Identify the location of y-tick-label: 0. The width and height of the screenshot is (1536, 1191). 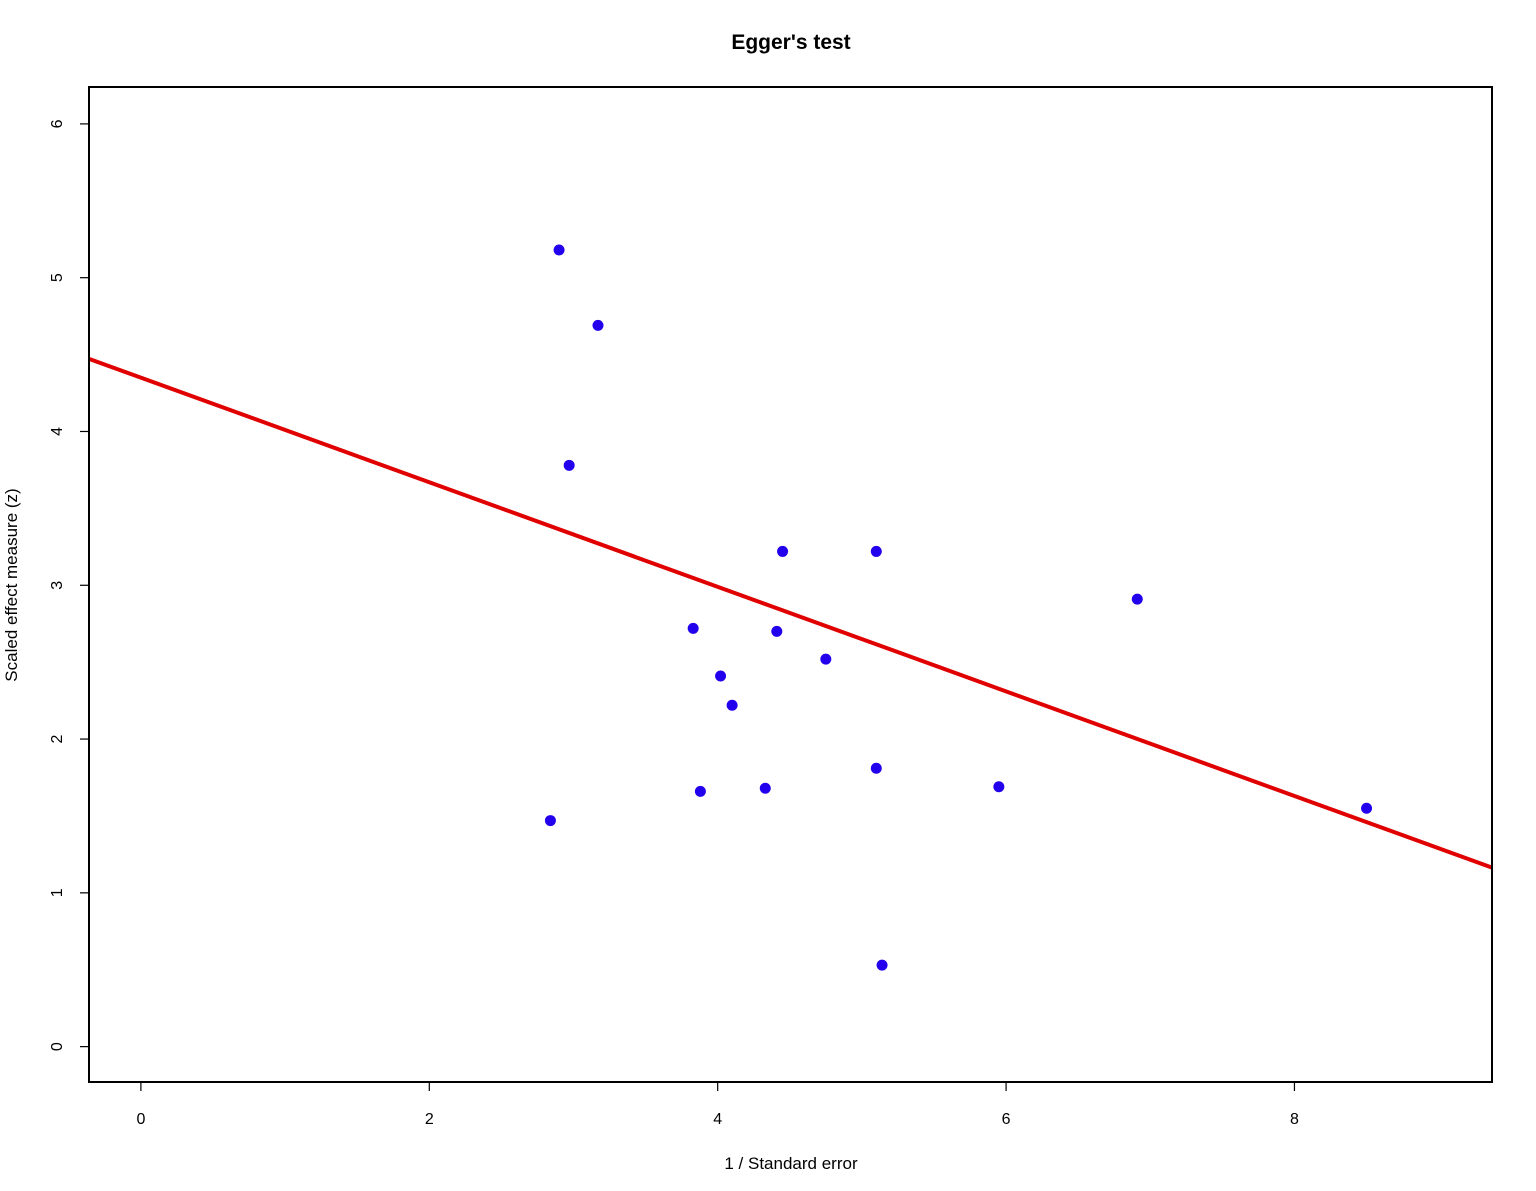
(57, 1046).